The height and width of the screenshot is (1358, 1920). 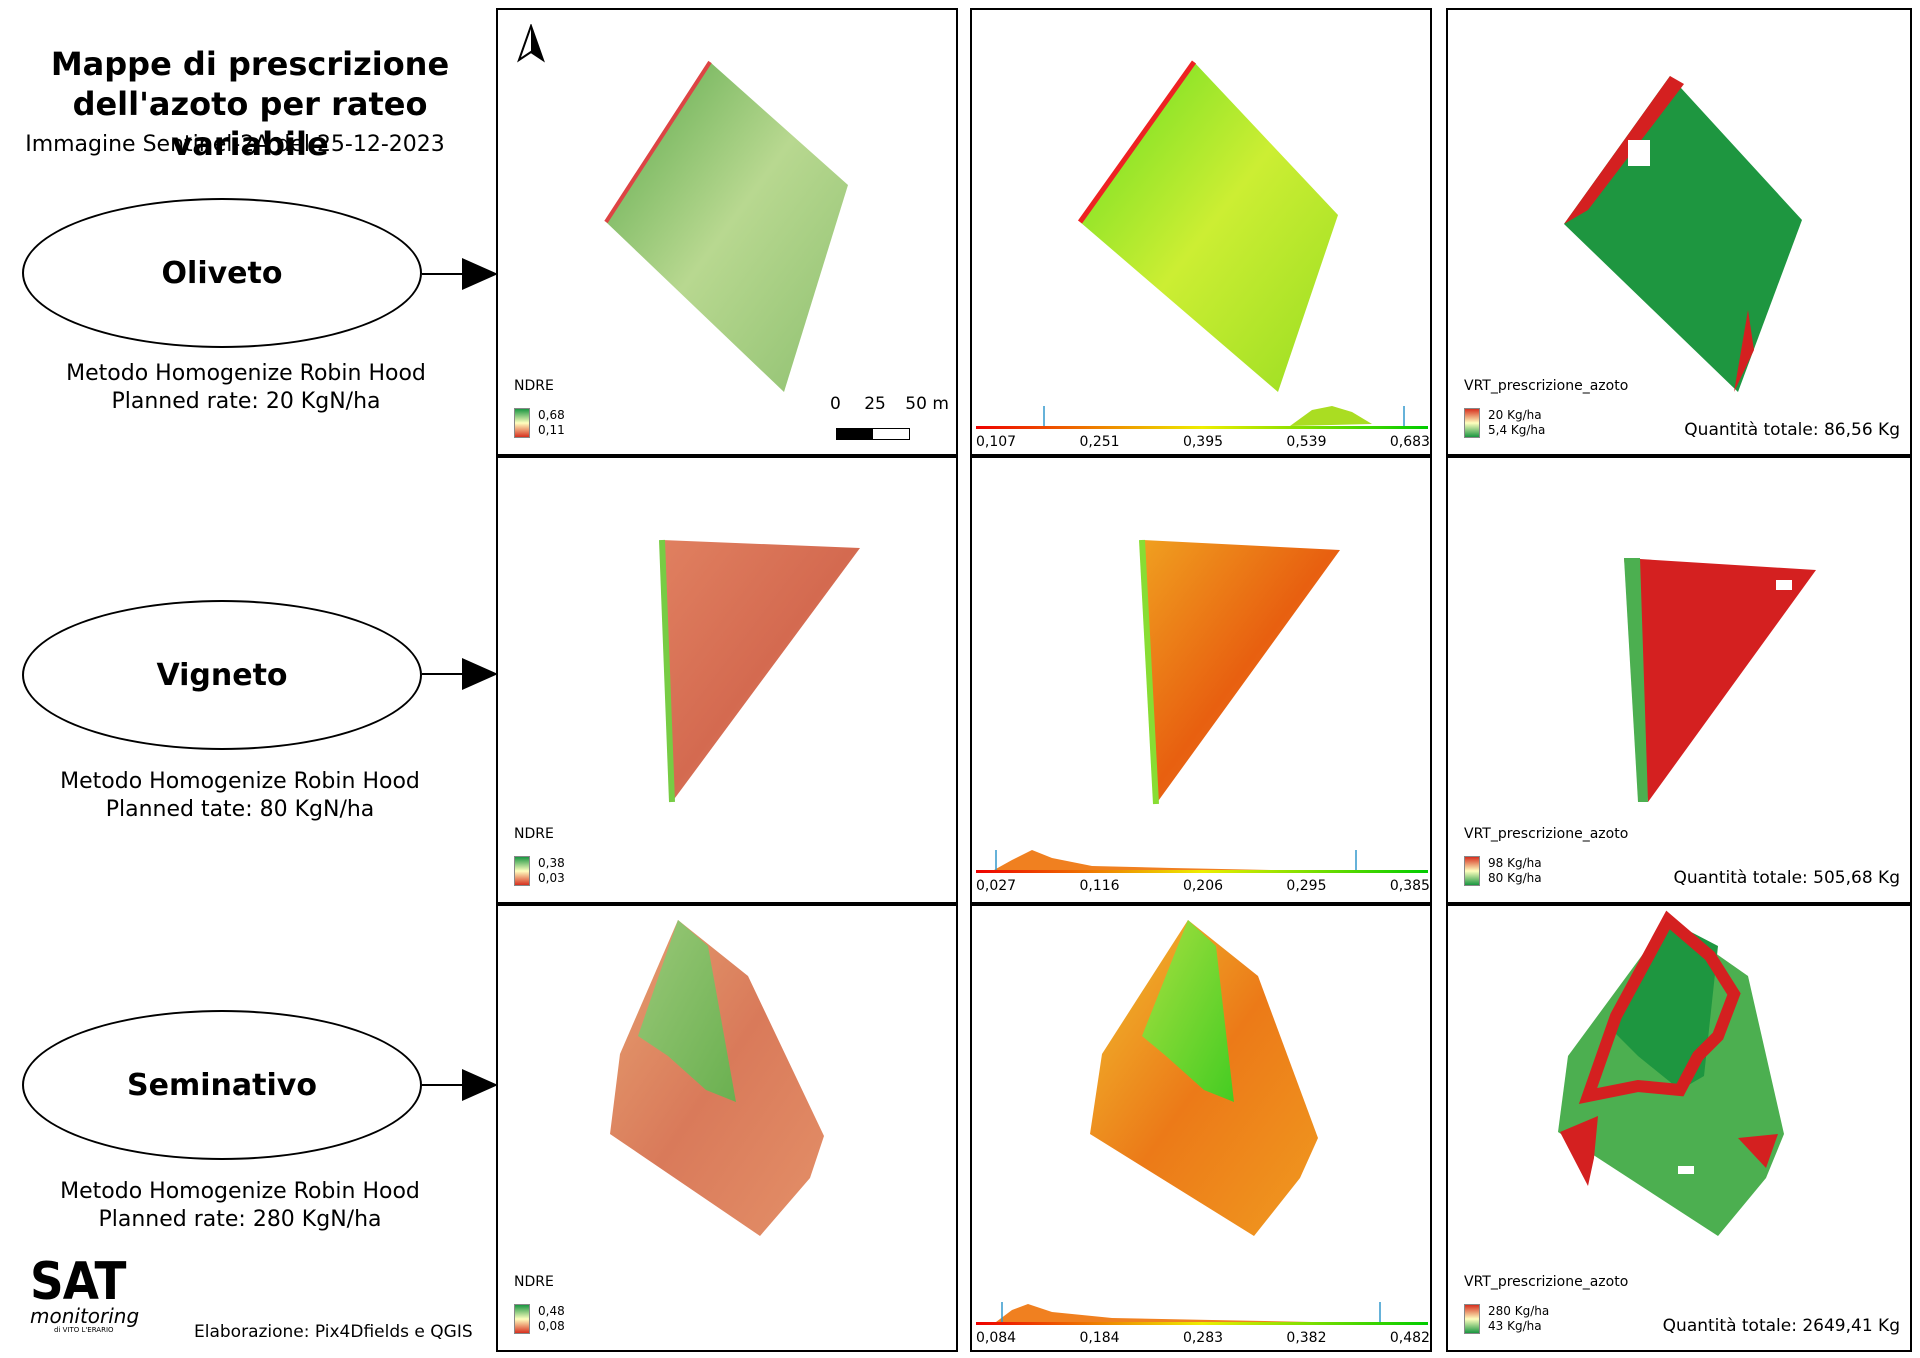 What do you see at coordinates (1519, 1318) in the screenshot?
I see `legend-values: 280 Kg/ha 43 Kg/ha` at bounding box center [1519, 1318].